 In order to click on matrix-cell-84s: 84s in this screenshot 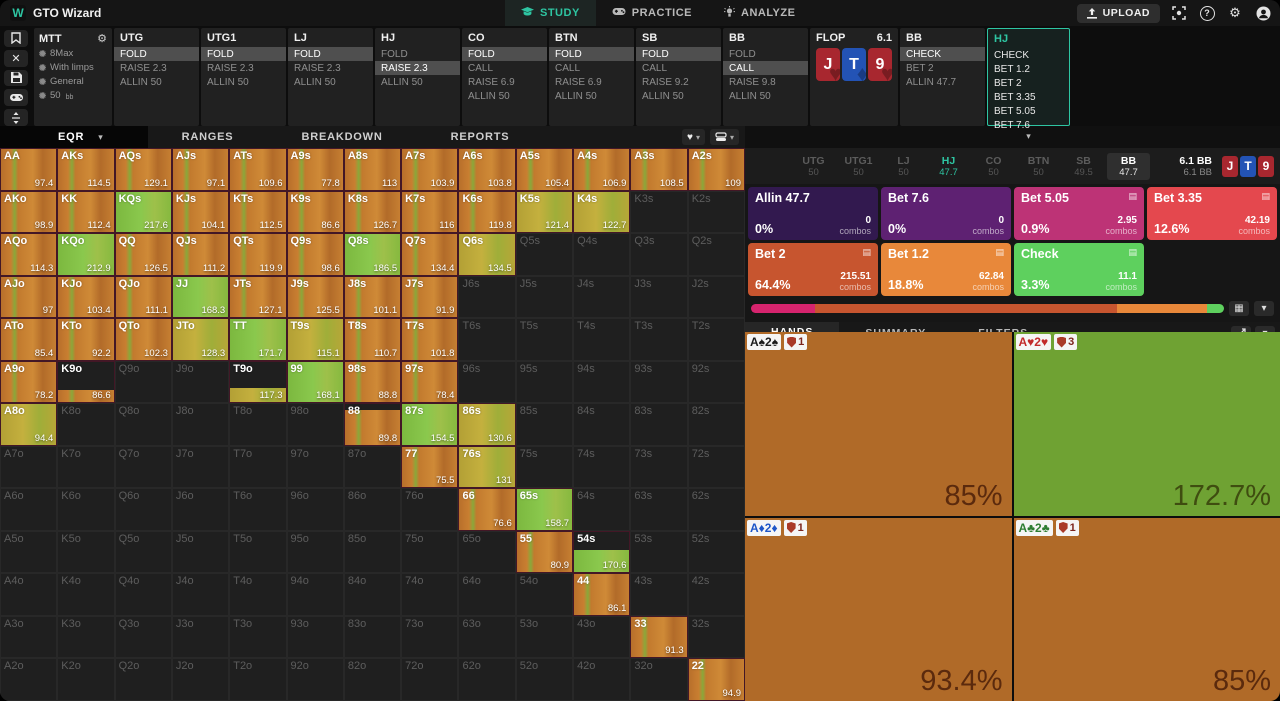, I will do `click(602, 424)`.